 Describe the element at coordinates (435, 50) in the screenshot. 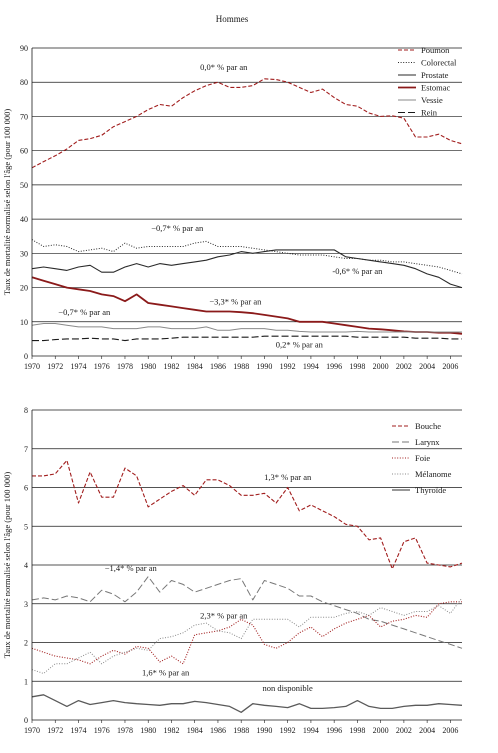

I see `legend-label: Poumon` at that location.